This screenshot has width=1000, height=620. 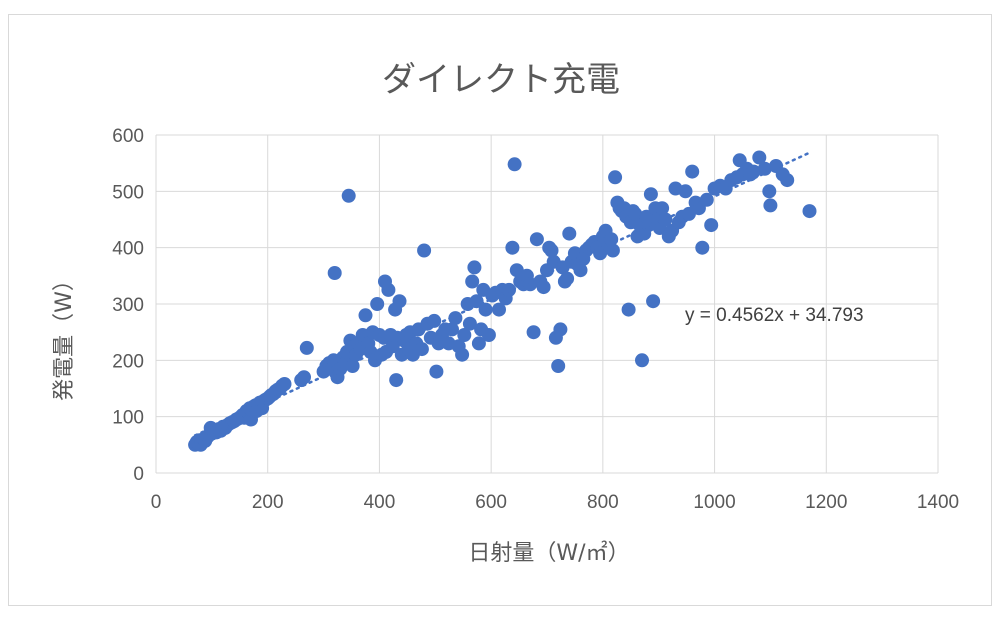 I want to click on y-tick-label: 500, so click(x=128, y=192).